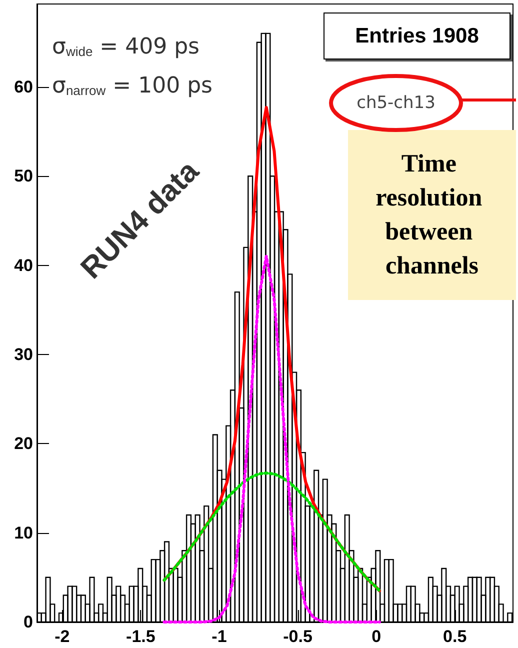 The width and height of the screenshot is (518, 648). I want to click on annotation: ch5-ch13, so click(396, 103).